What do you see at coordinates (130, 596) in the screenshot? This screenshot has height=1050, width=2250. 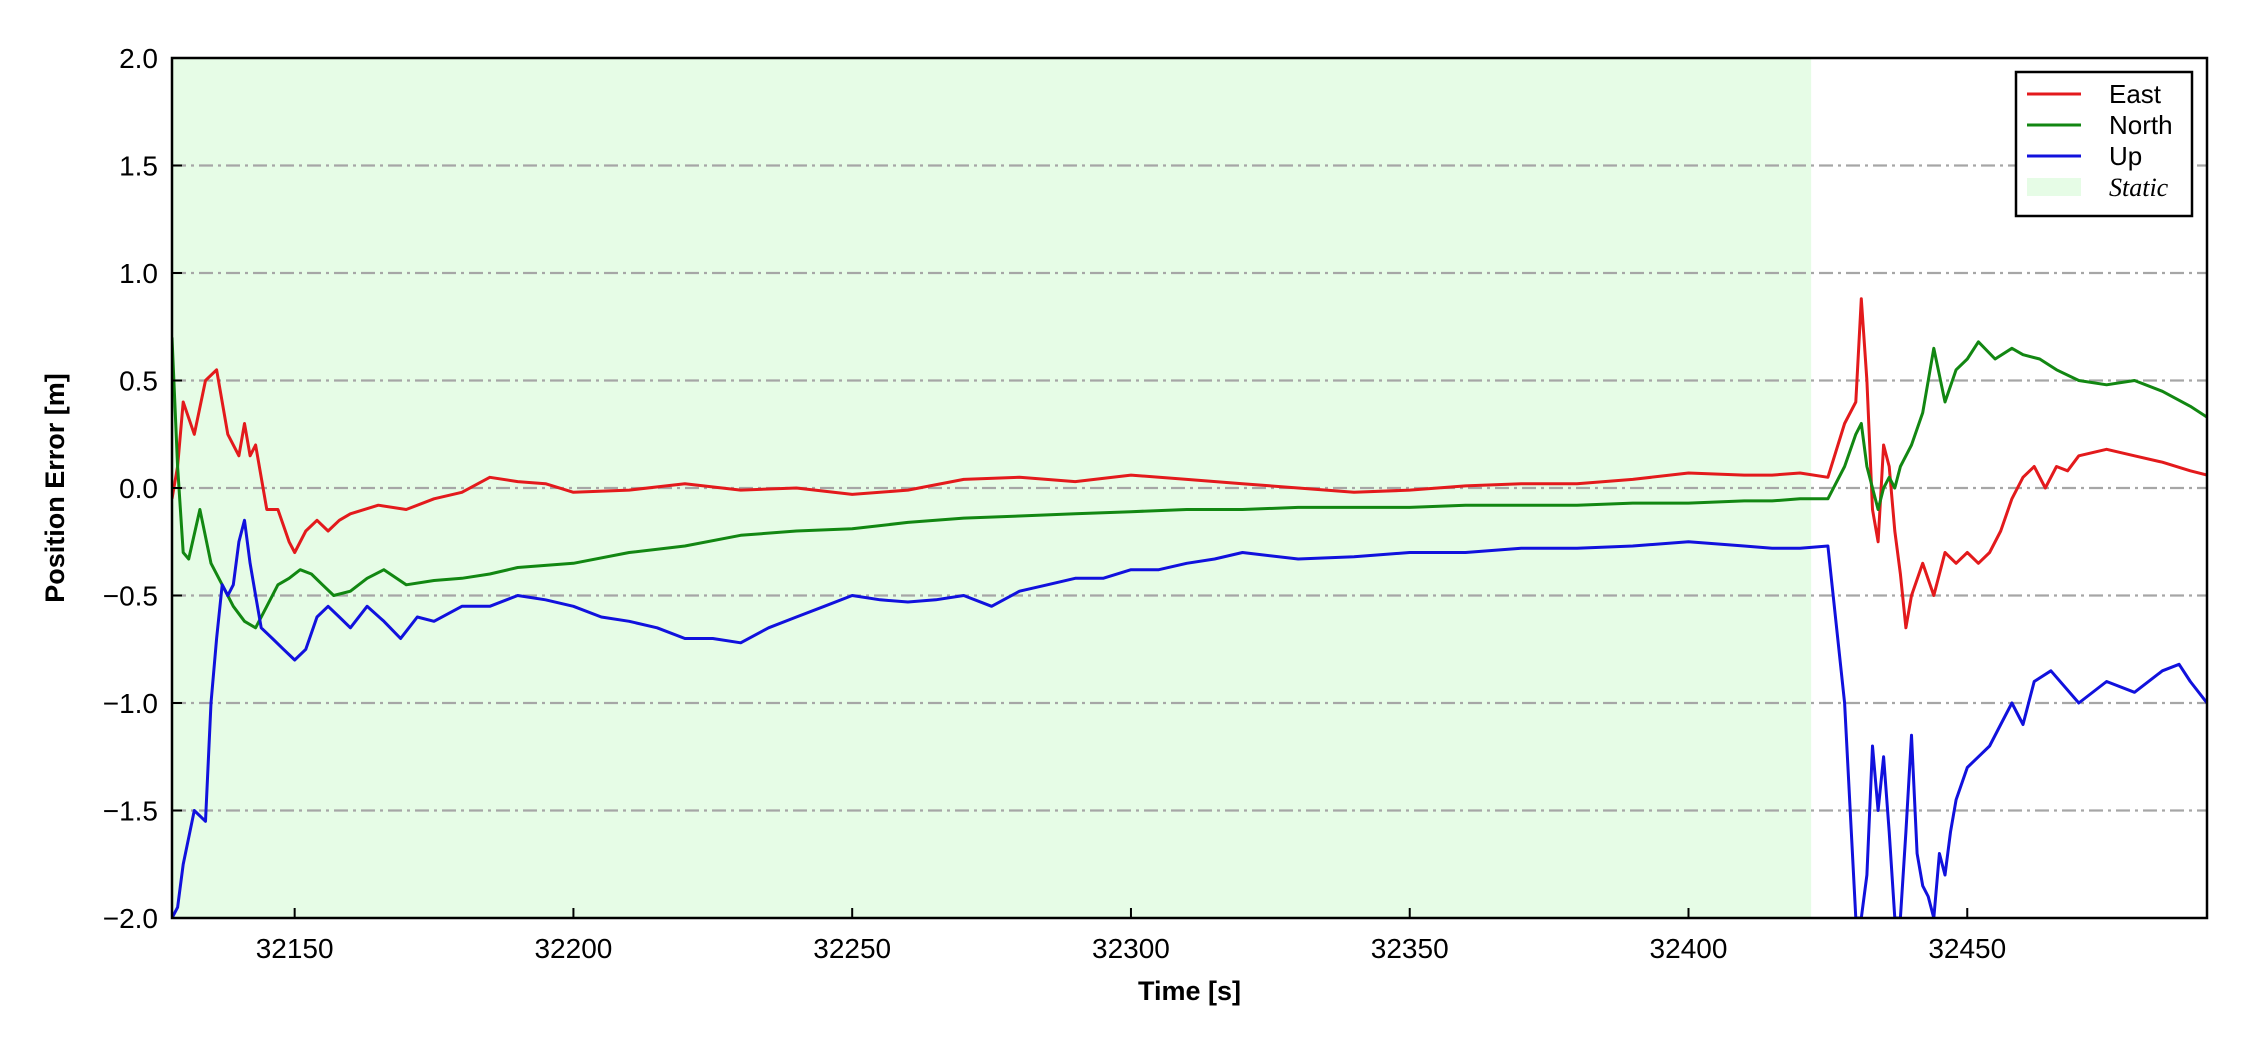 I see `y-tick-label: −0.5` at bounding box center [130, 596].